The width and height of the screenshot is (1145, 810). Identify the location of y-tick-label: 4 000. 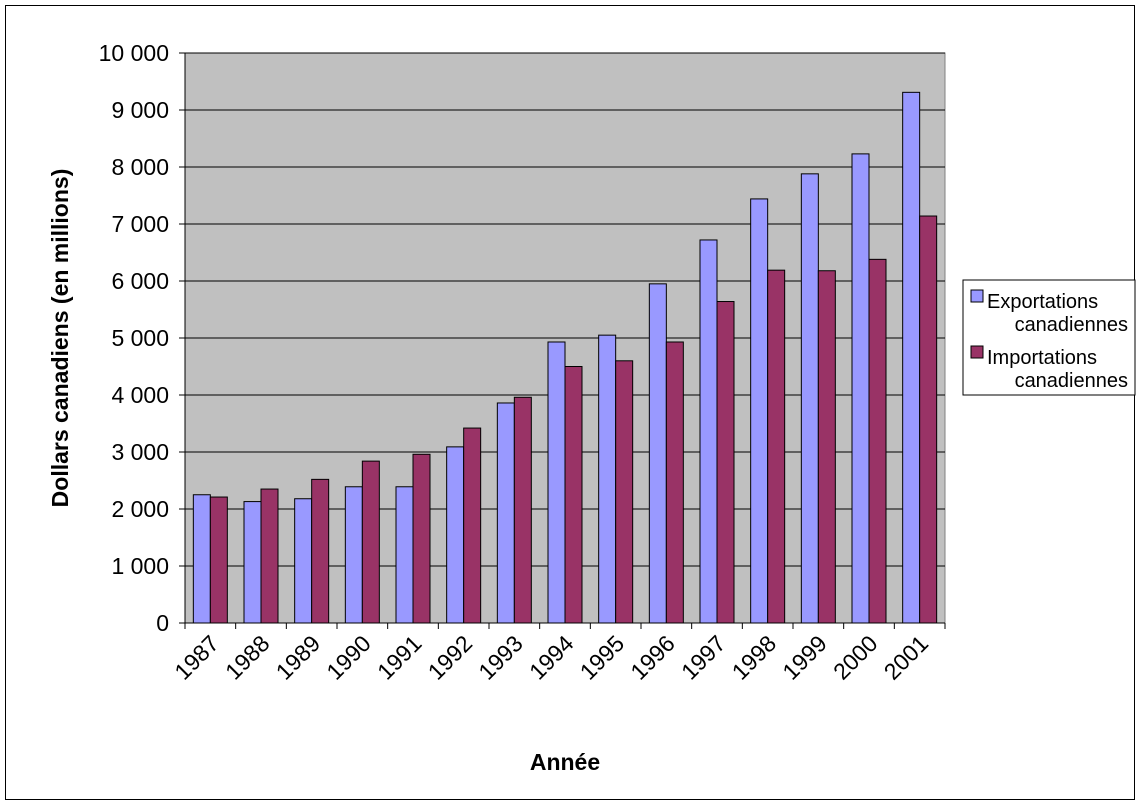
(140, 395).